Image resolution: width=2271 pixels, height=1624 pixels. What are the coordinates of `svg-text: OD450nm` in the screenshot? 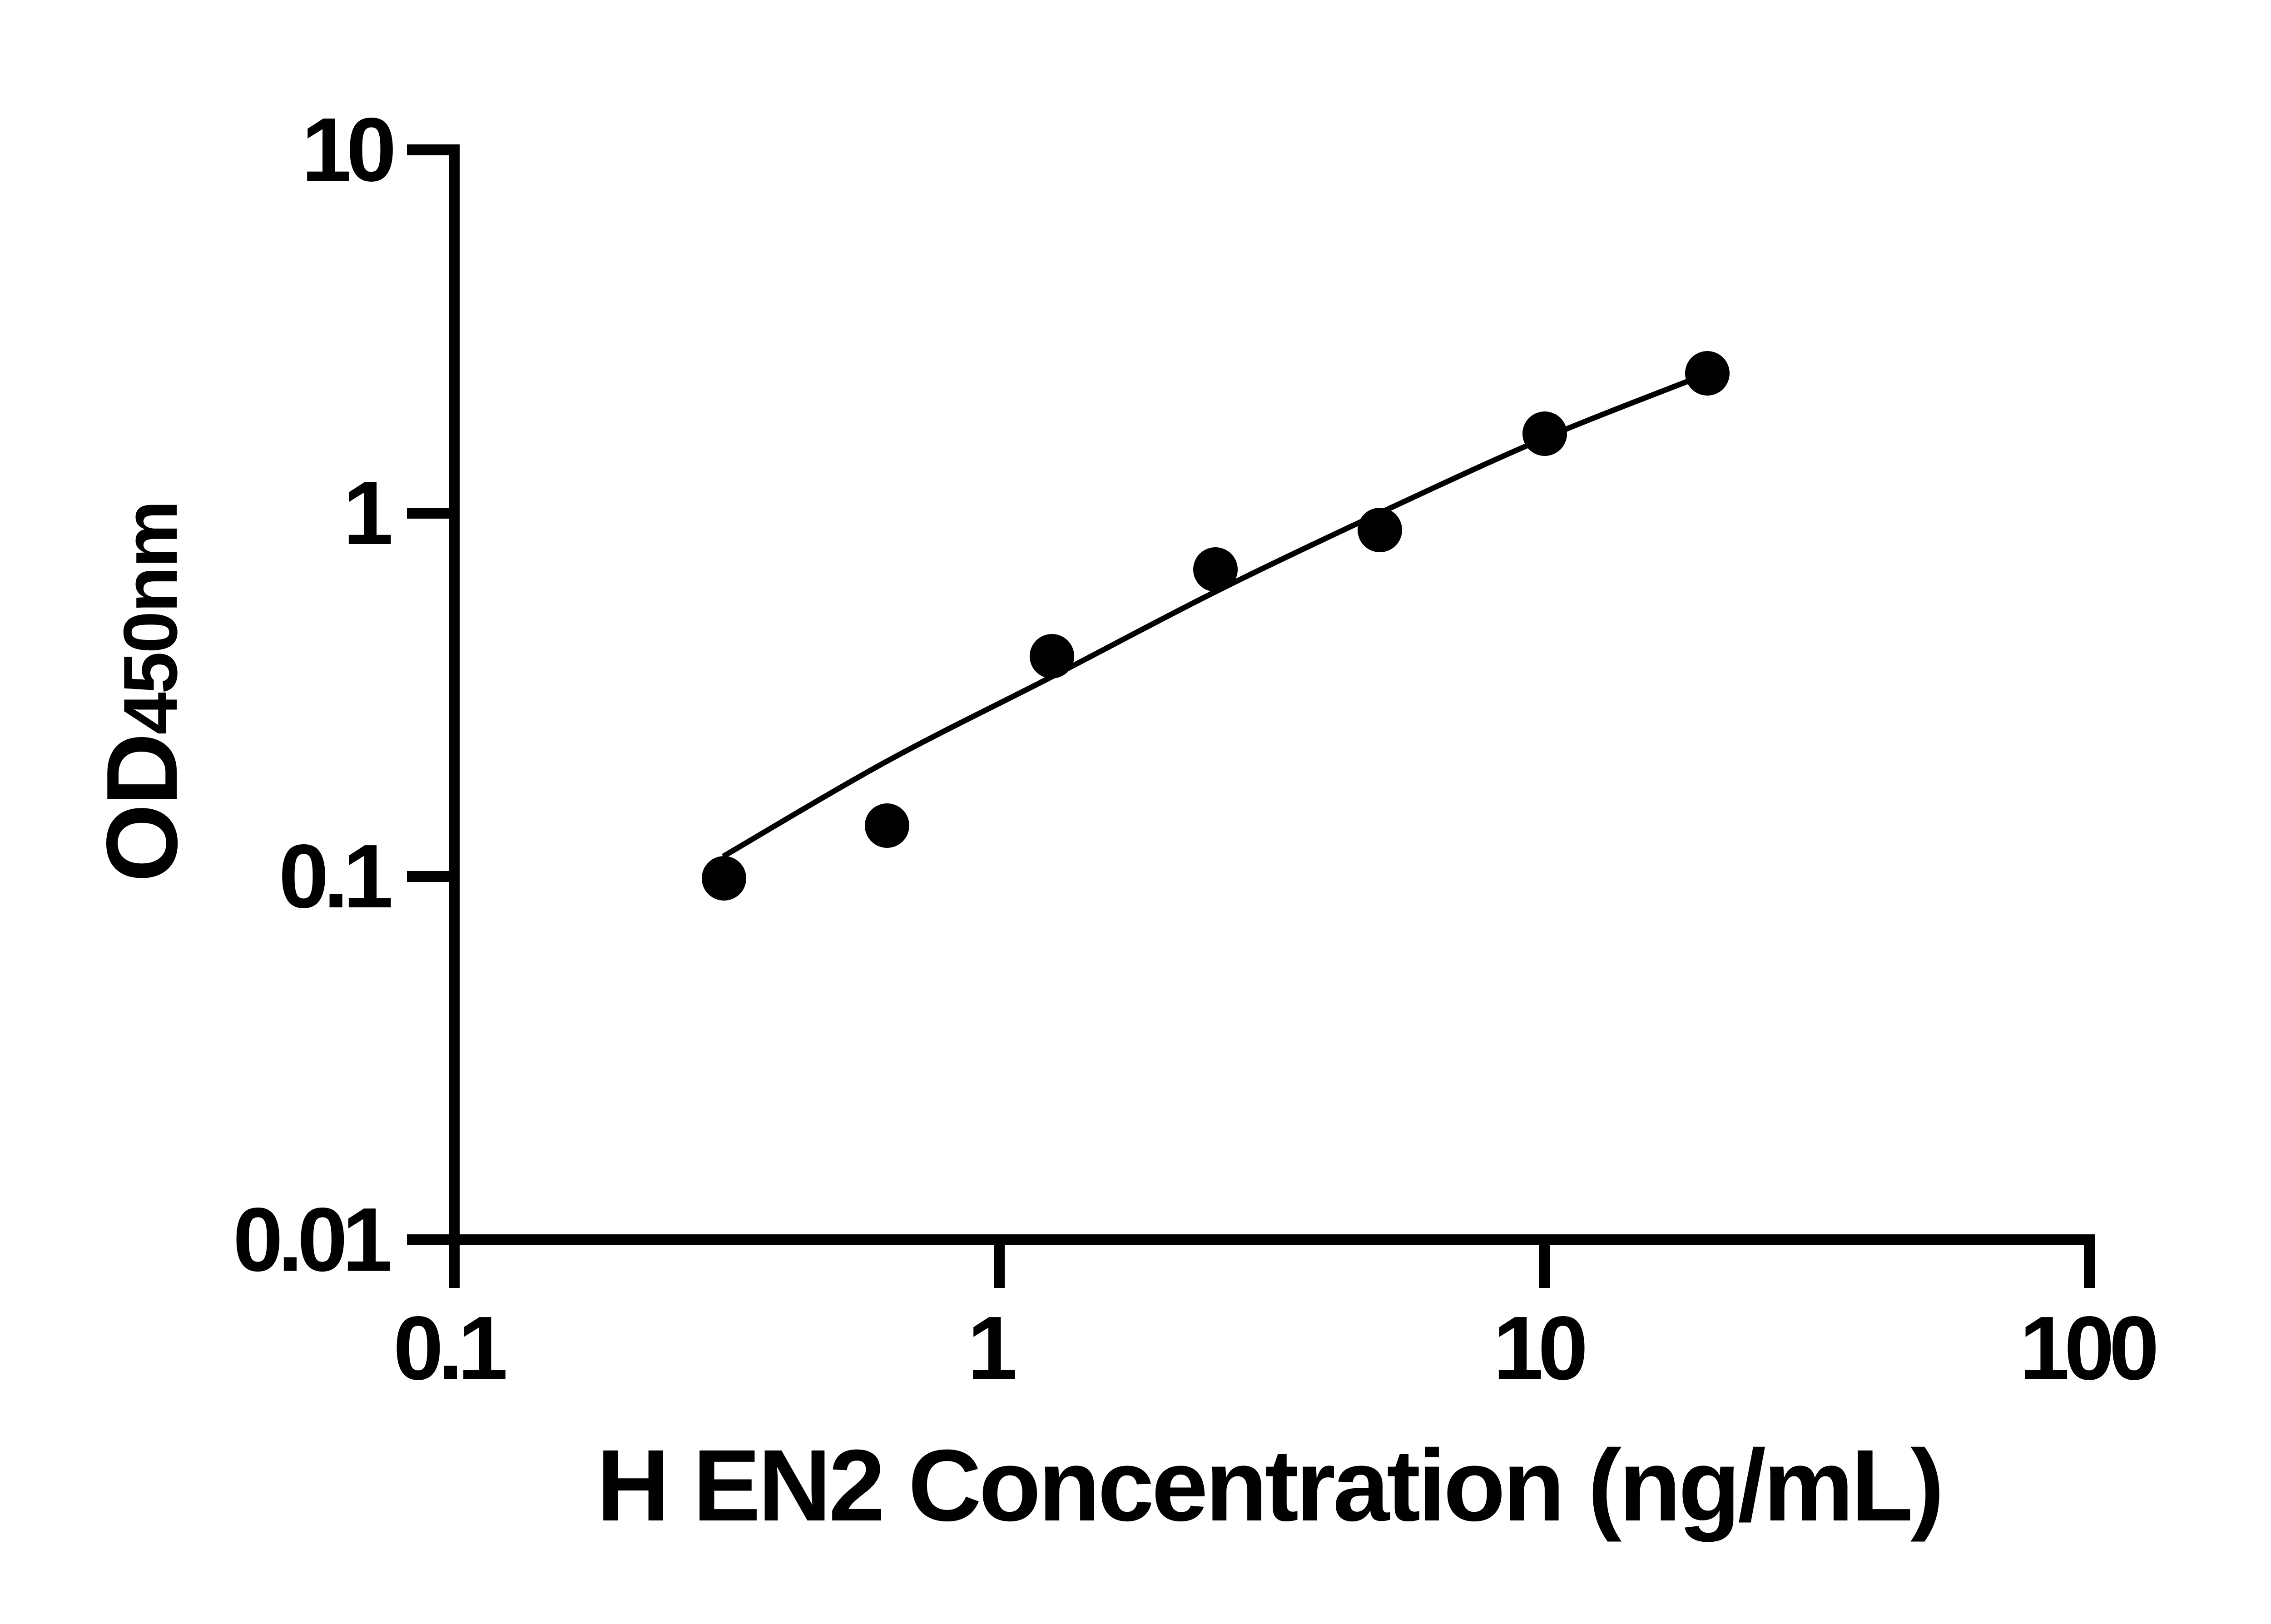 It's located at (142, 692).